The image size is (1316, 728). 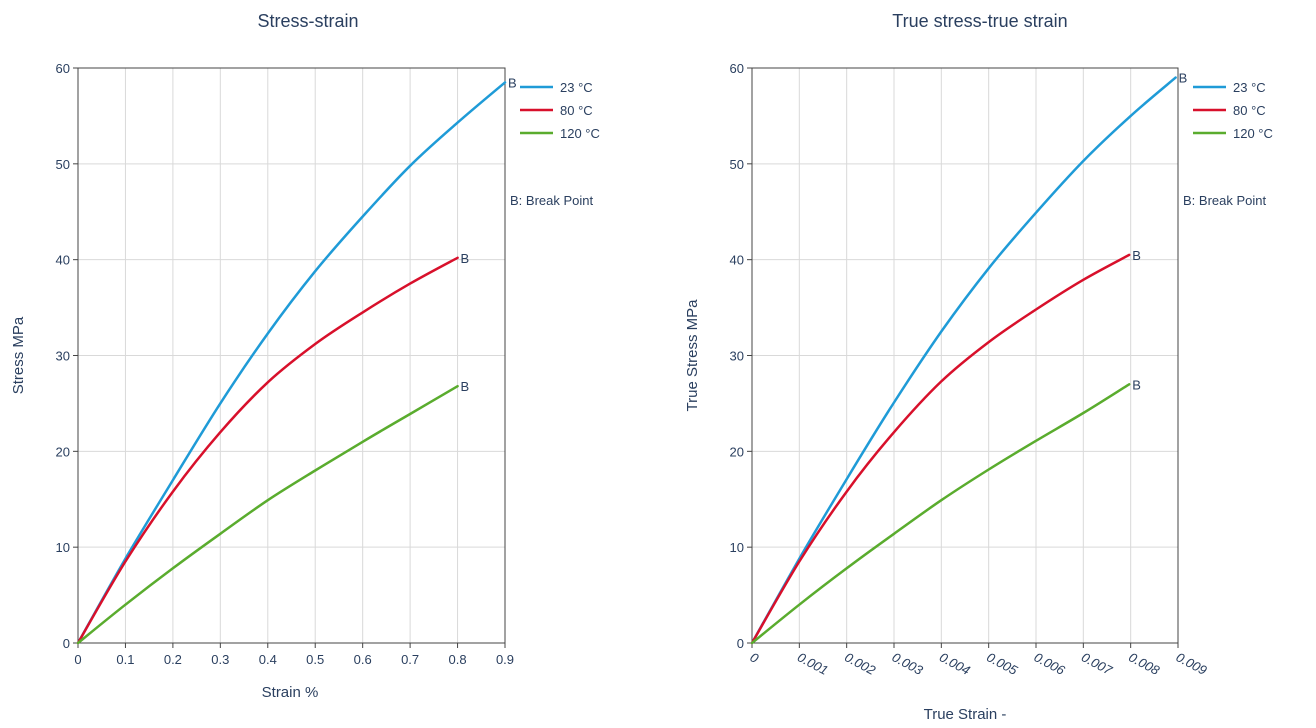 I want to click on x-tick-label: 0.2, so click(x=173, y=659).